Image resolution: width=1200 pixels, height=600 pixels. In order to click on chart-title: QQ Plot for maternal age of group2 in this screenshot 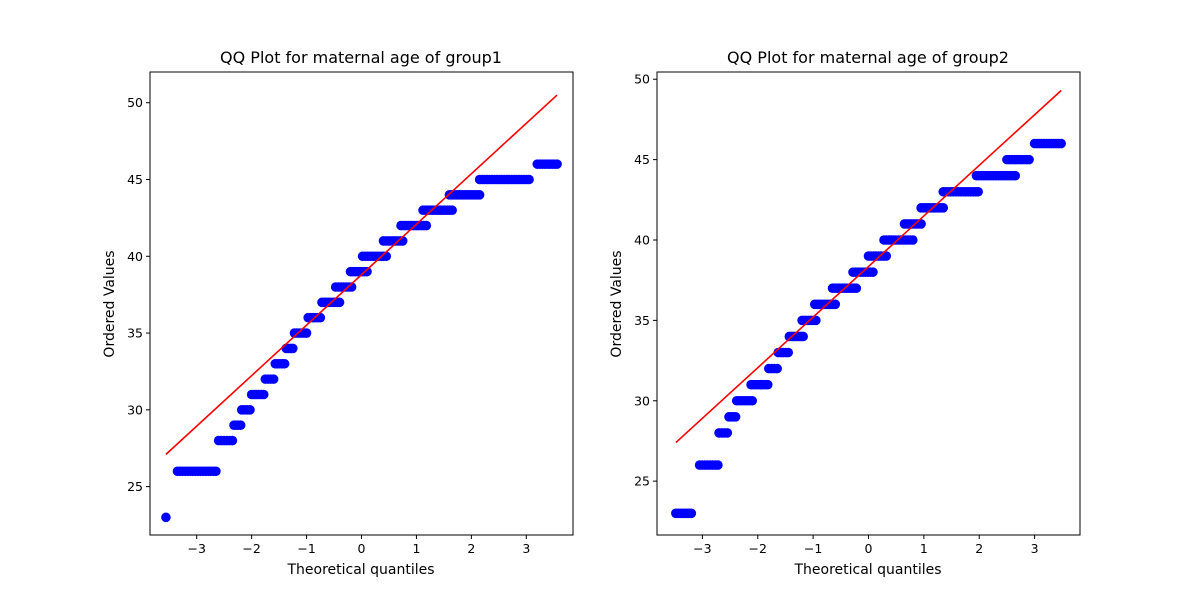, I will do `click(868, 57)`.